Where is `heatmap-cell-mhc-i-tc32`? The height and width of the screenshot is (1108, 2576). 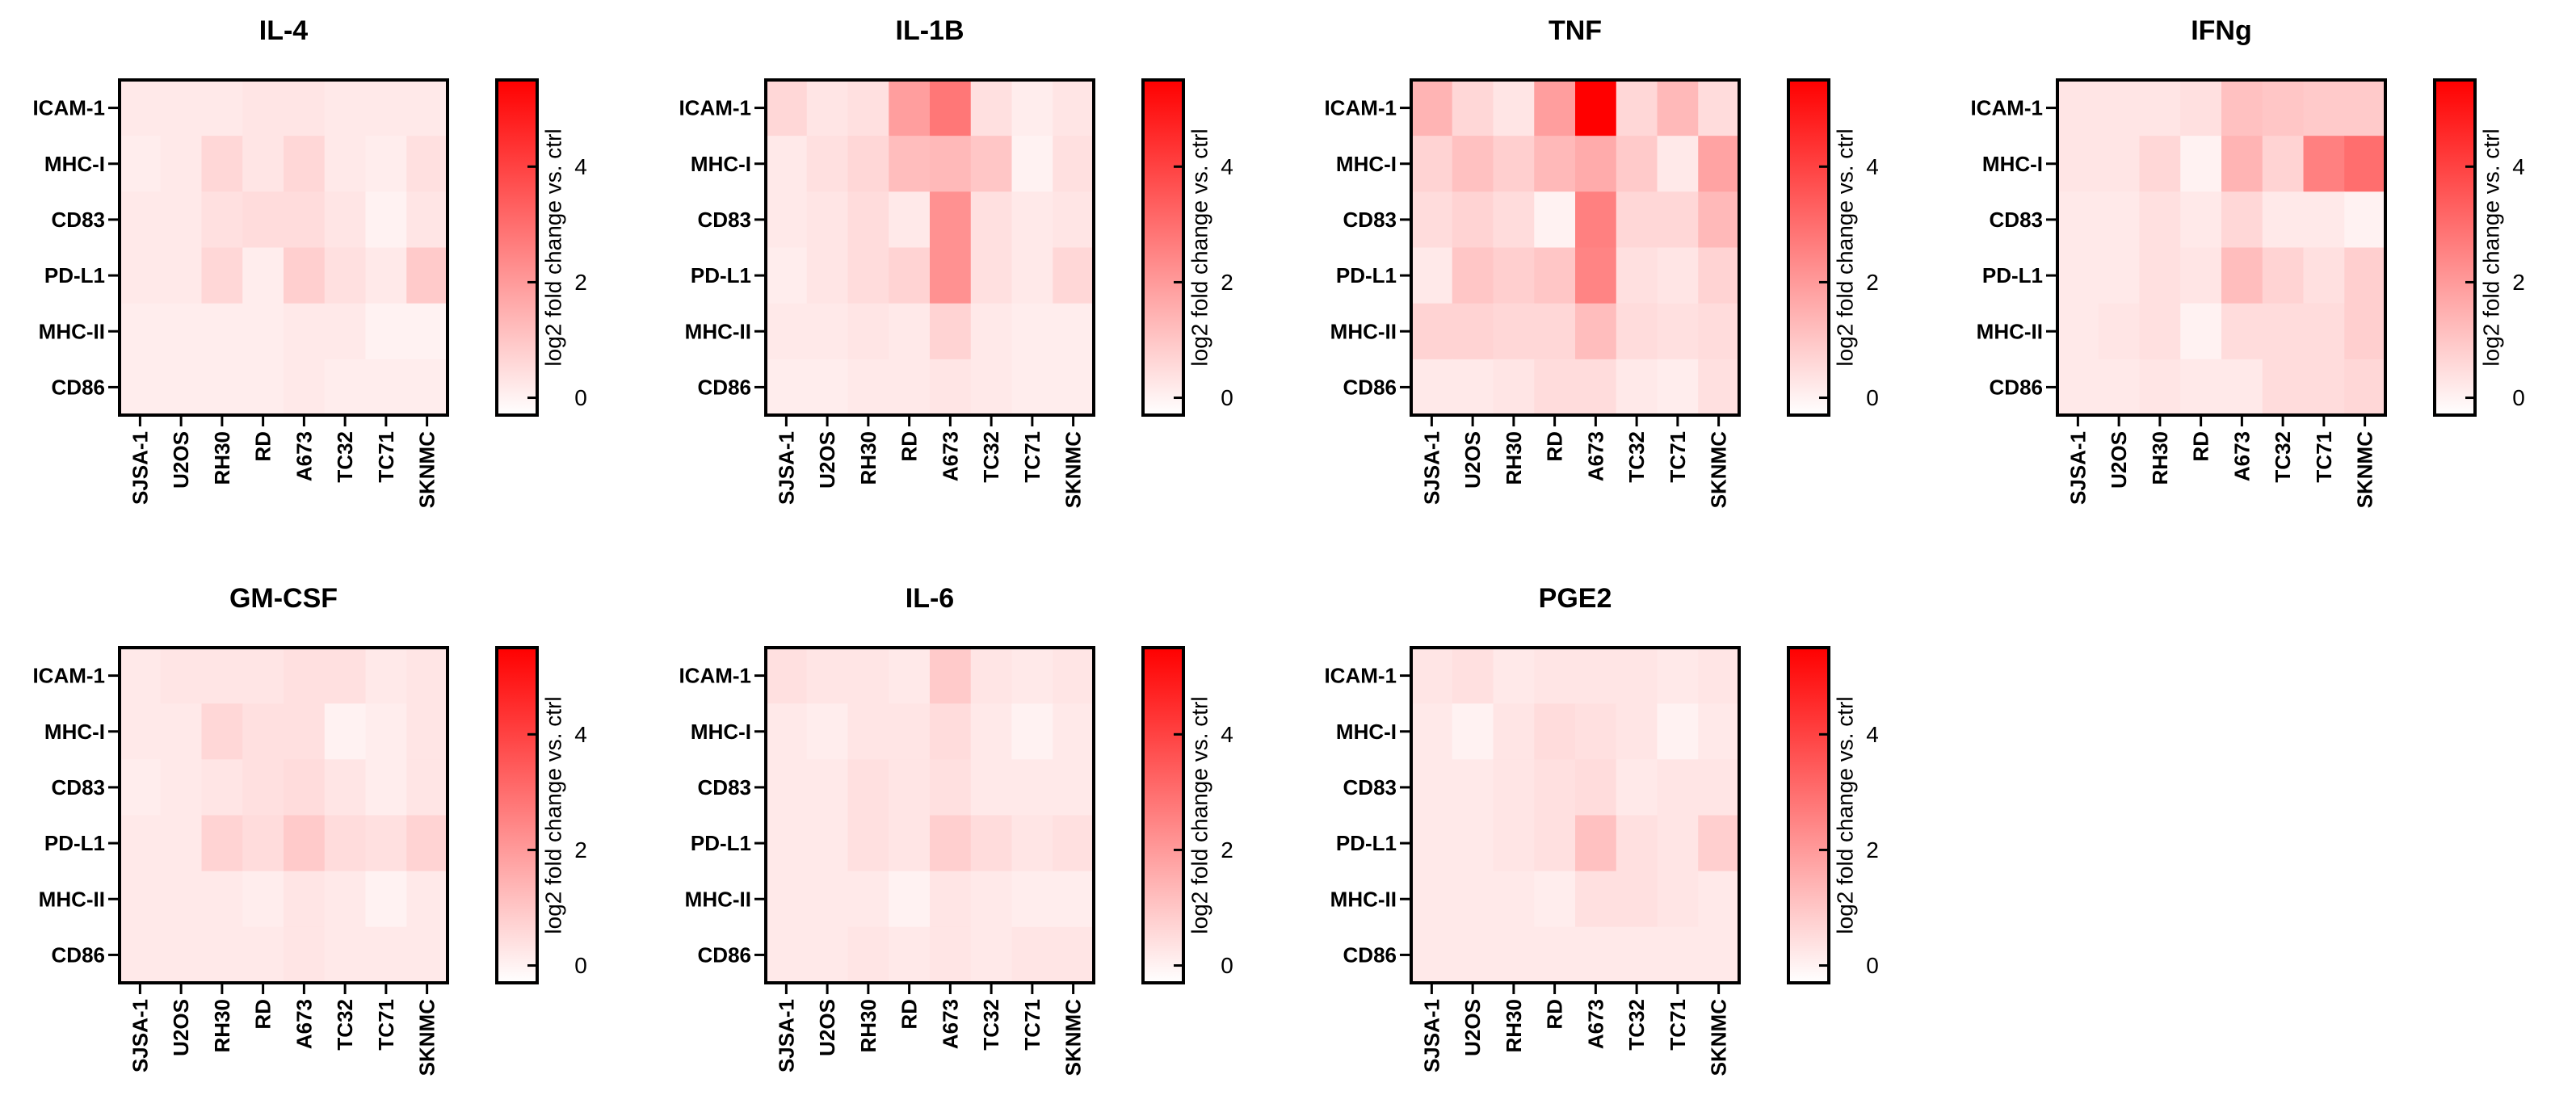
heatmap-cell-mhc-i-tc32 is located at coordinates (1637, 164).